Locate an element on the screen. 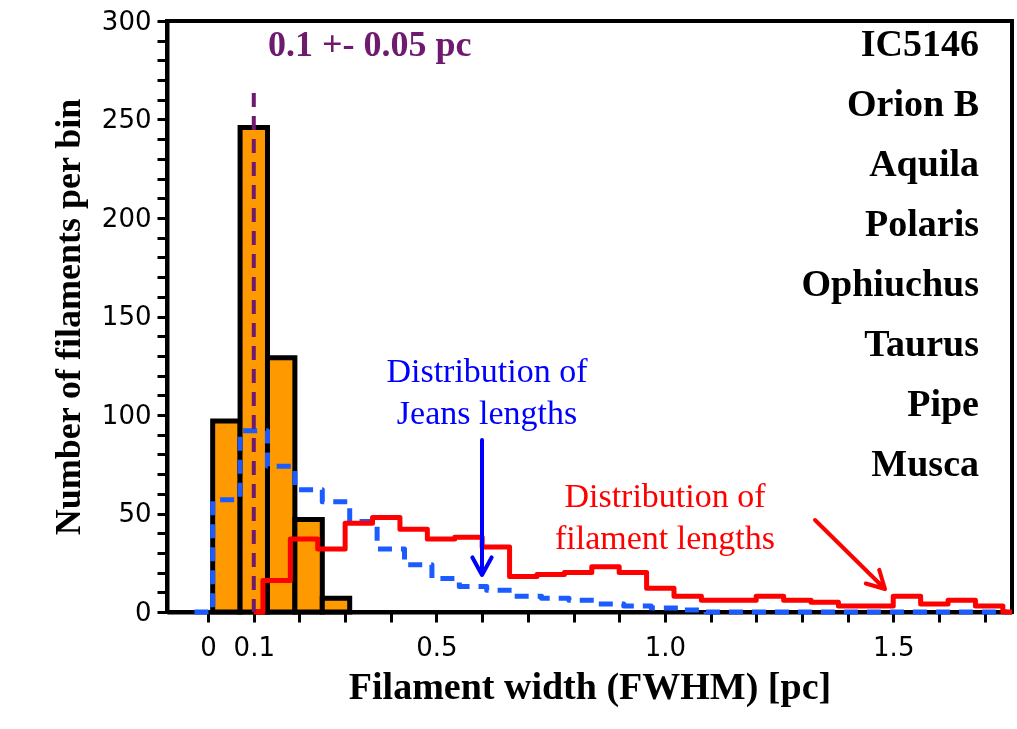 The image size is (1017, 729). x-tick-label: 1.0 is located at coordinates (665, 646).